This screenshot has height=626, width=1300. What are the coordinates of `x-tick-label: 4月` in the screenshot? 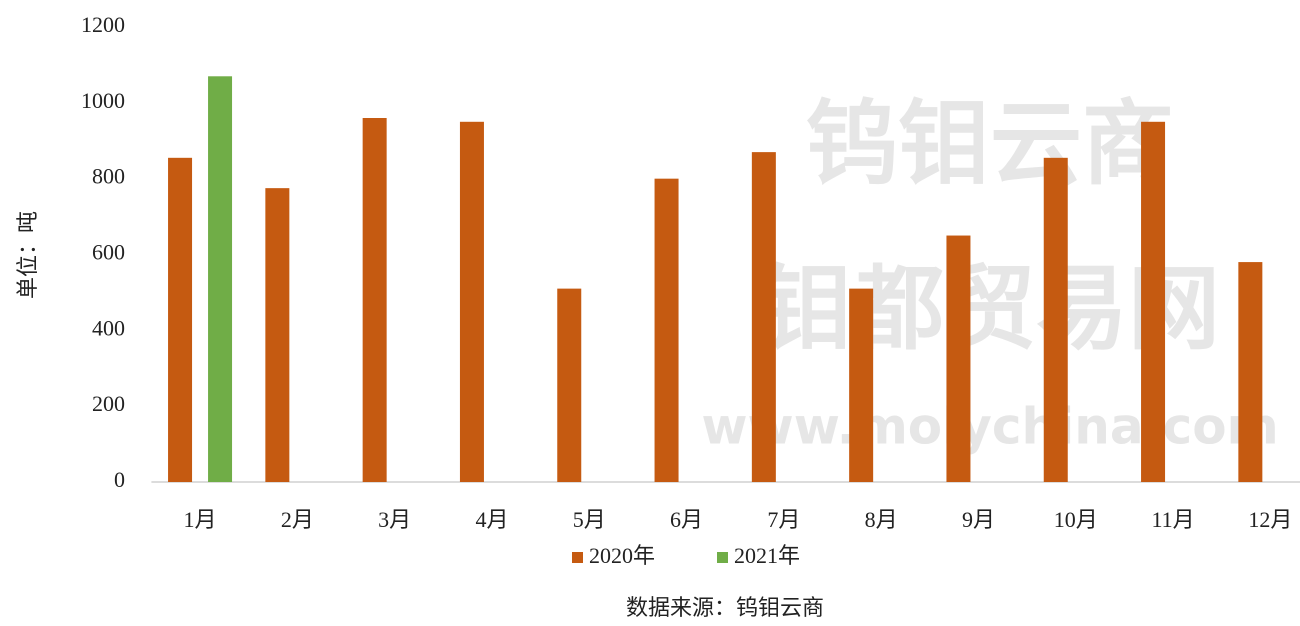 It's located at (491, 519).